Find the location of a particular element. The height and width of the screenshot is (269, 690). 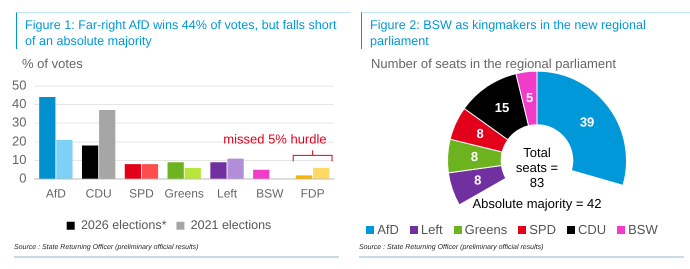

y-tick-label: 30 is located at coordinates (19, 122).